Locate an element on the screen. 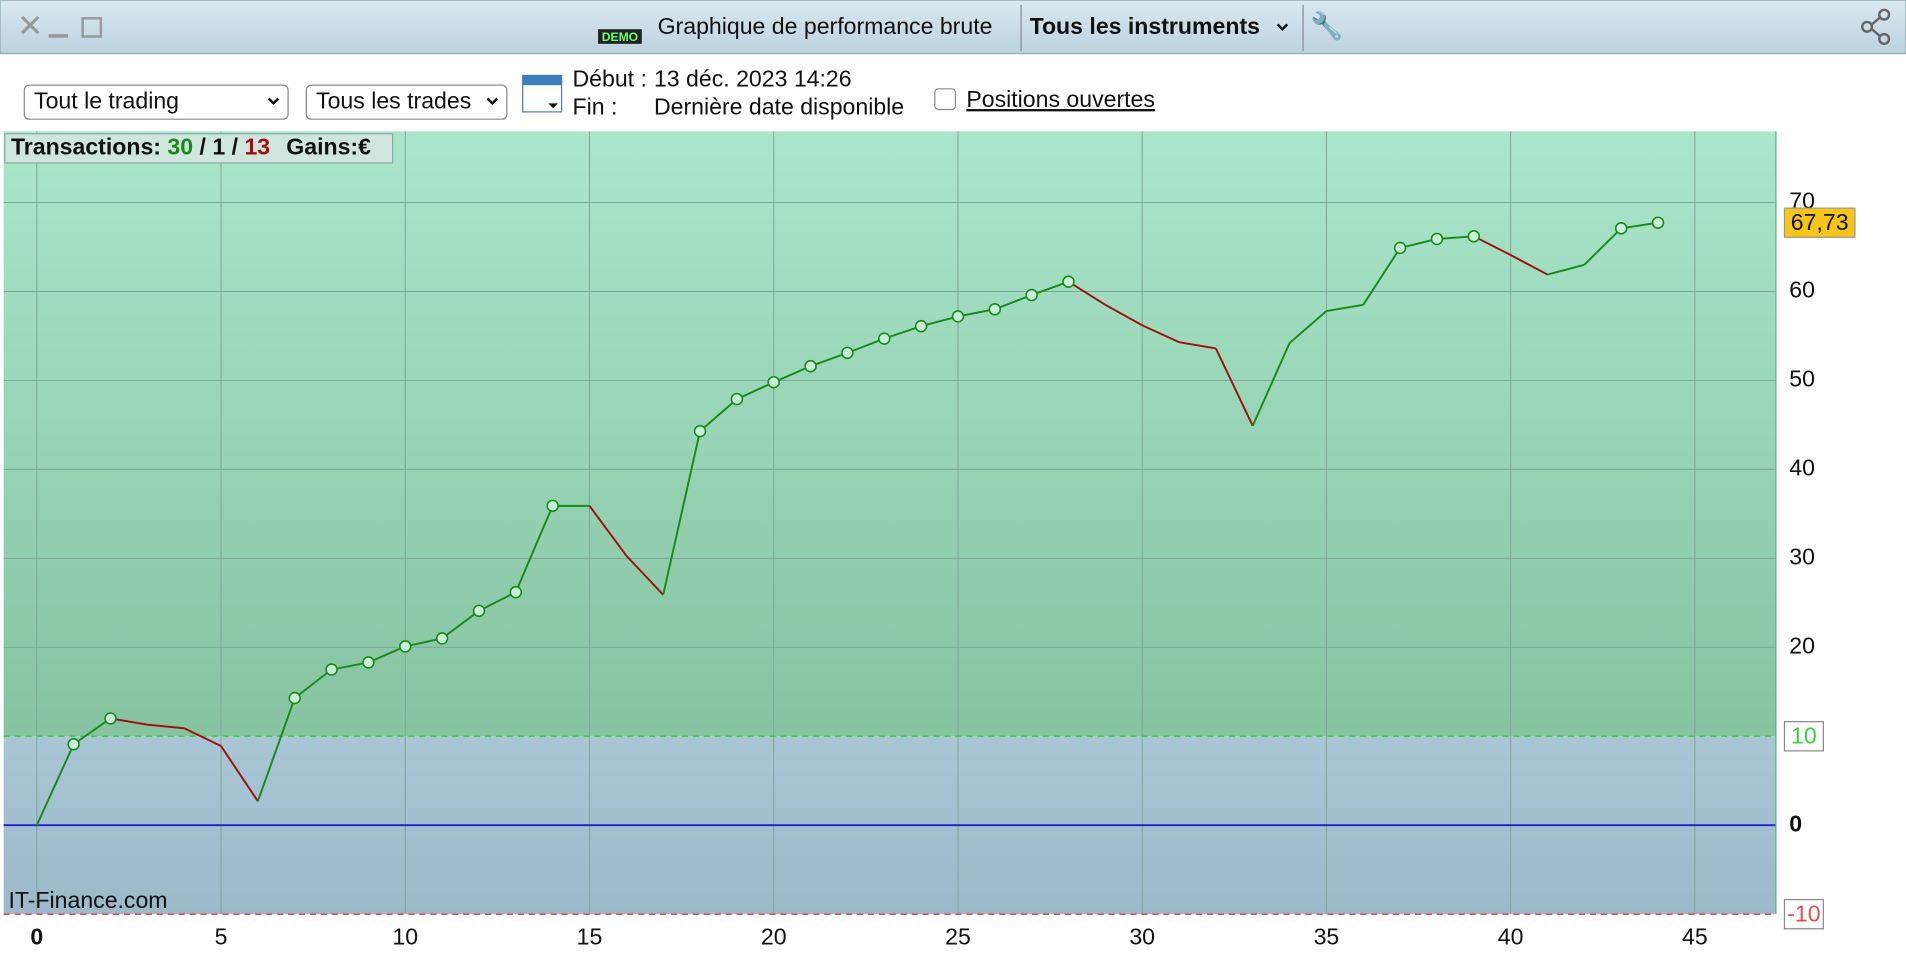 The height and width of the screenshot is (963, 1906). end-label: Fin : is located at coordinates (595, 106).